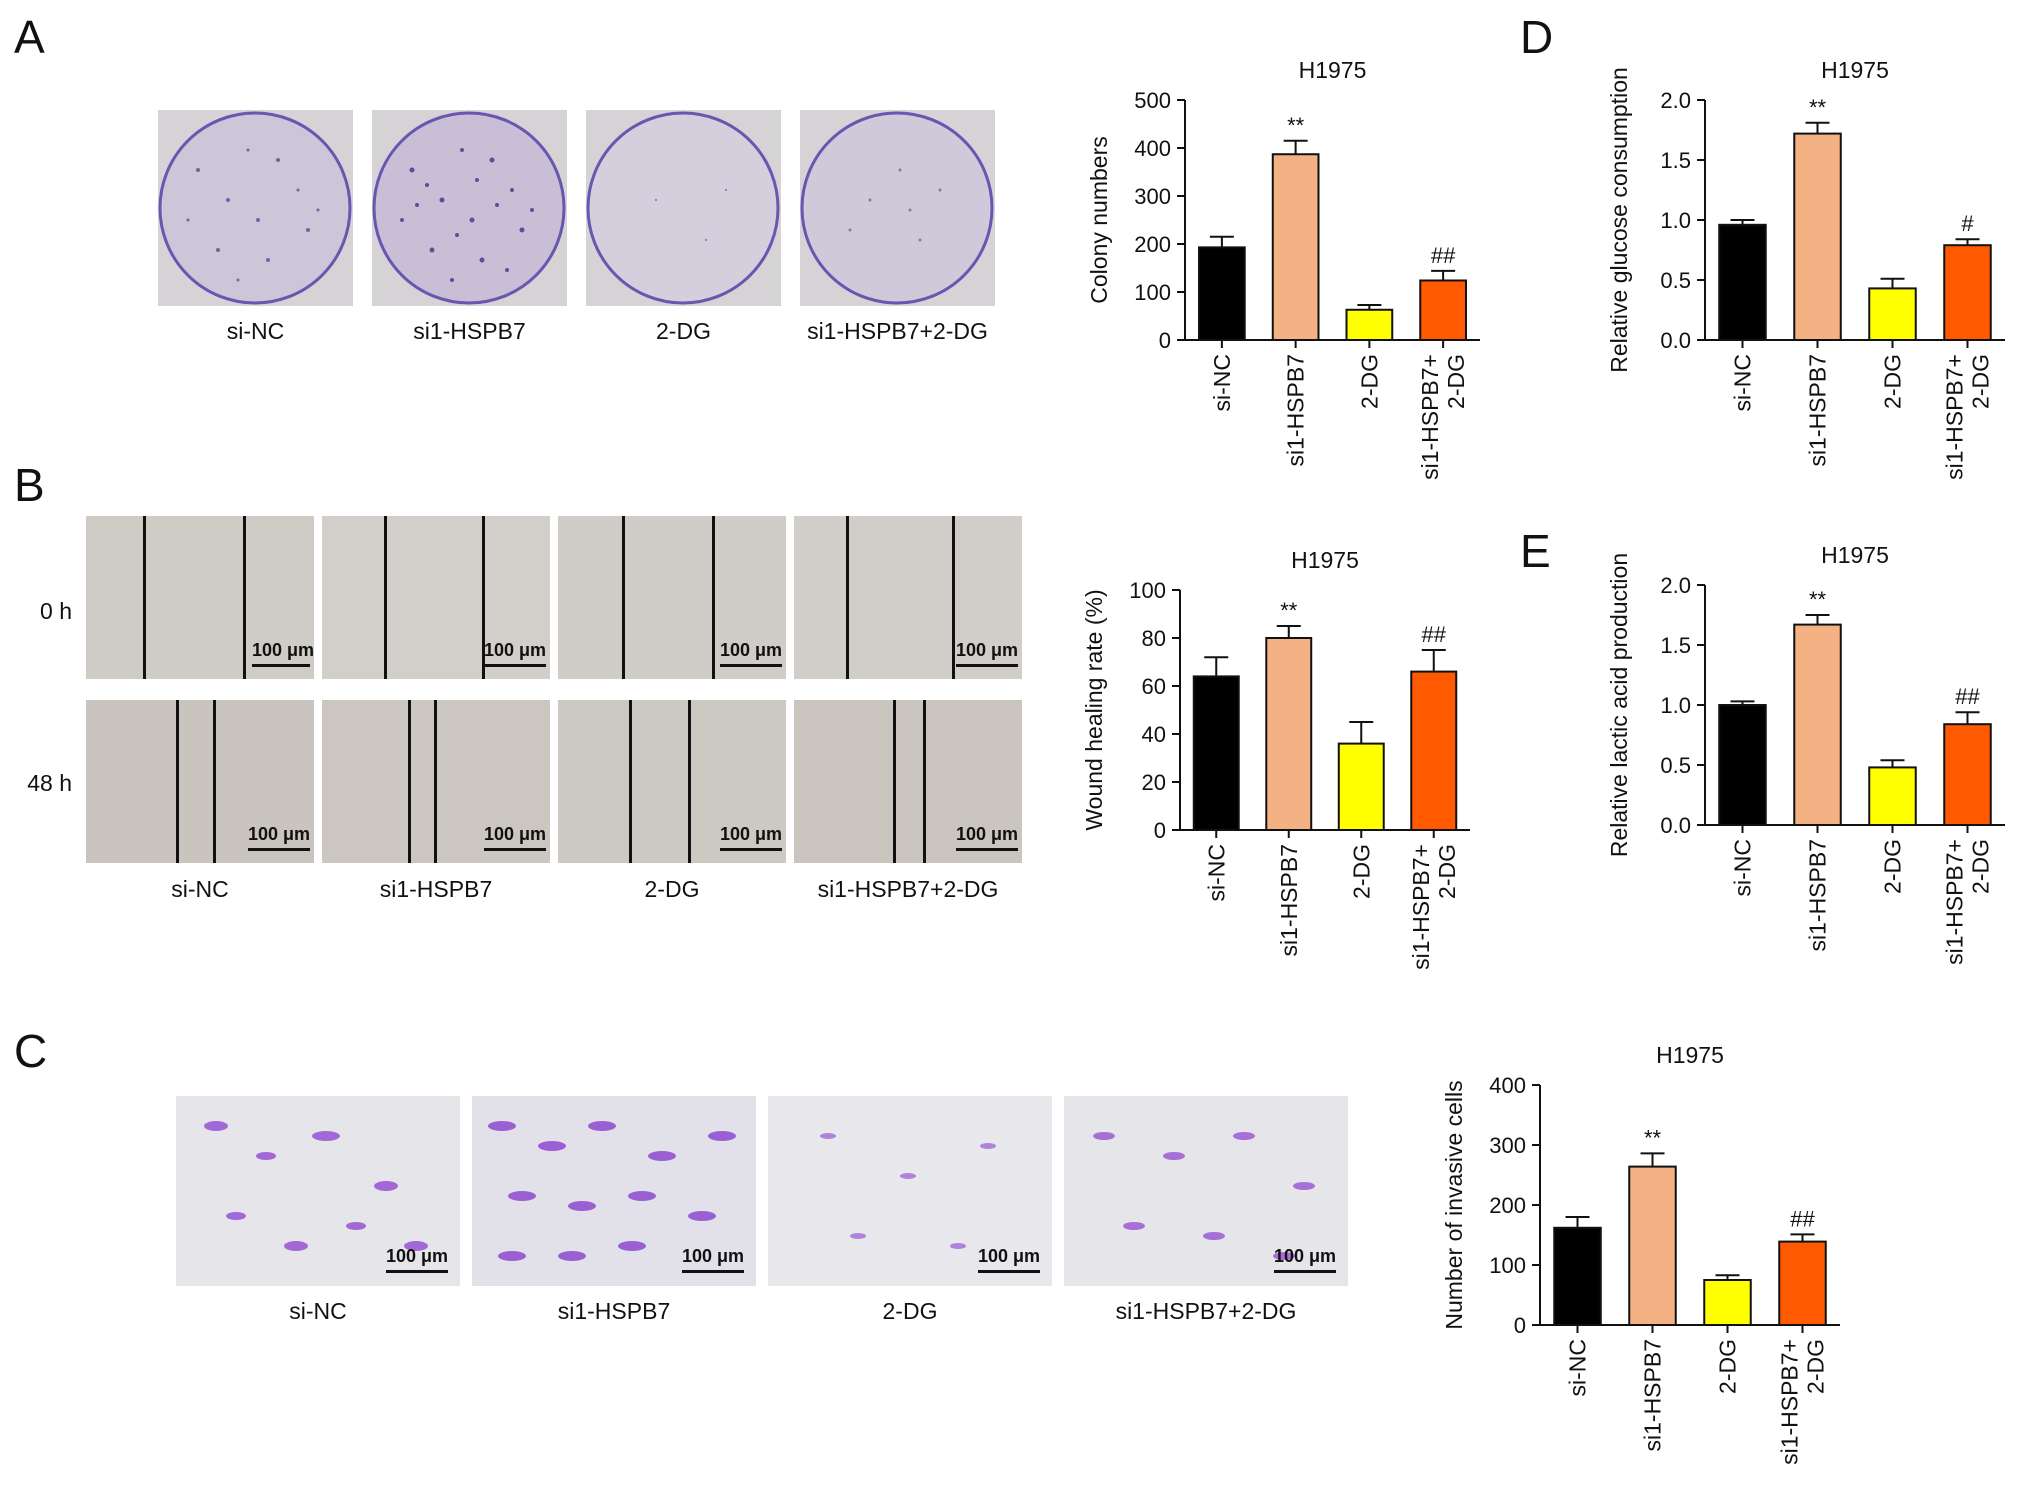 The height and width of the screenshot is (1485, 2032). Describe the element at coordinates (1454, 1204) in the screenshot. I see `y-axis-label: Number of invasive cells` at that location.